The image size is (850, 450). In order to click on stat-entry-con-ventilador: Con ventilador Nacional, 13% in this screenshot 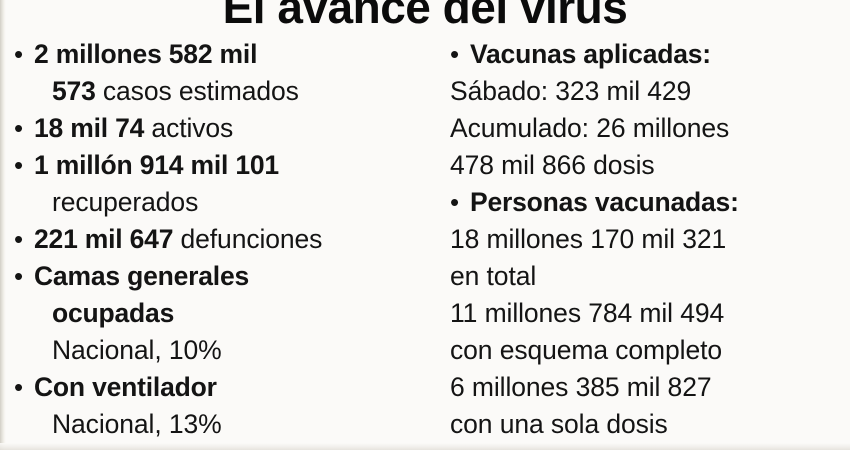, I will do `click(226, 406)`.